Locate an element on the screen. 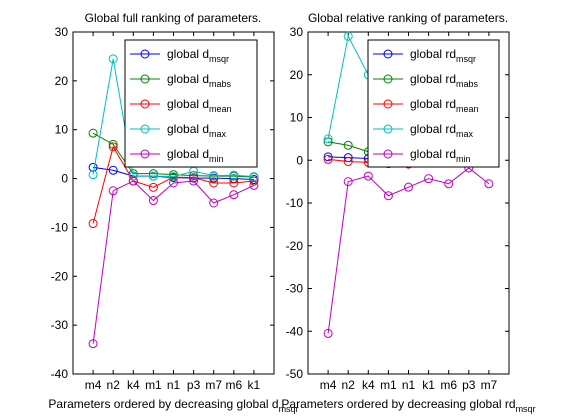 This screenshot has height=420, width=561. series-line-mabs is located at coordinates (173, 155).